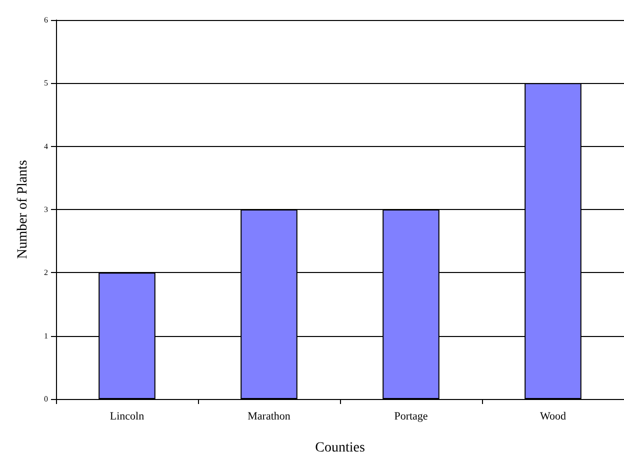 The width and height of the screenshot is (624, 472). What do you see at coordinates (127, 416) in the screenshot?
I see `x-tick-label: Lincoln` at bounding box center [127, 416].